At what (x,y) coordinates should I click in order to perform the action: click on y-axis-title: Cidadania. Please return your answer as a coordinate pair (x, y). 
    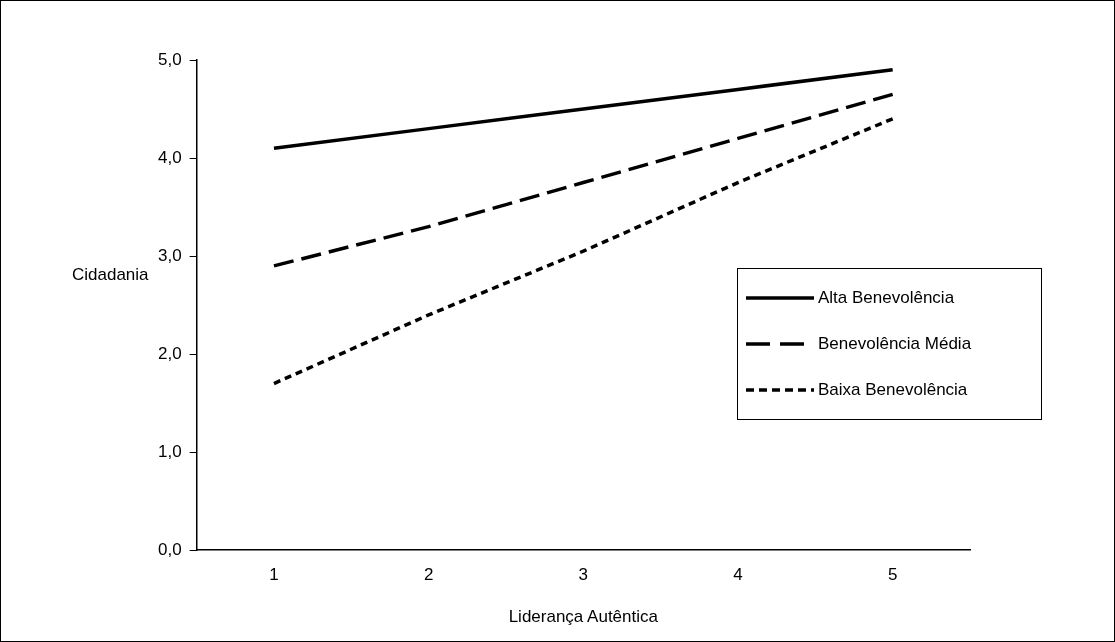
    Looking at the image, I should click on (111, 274).